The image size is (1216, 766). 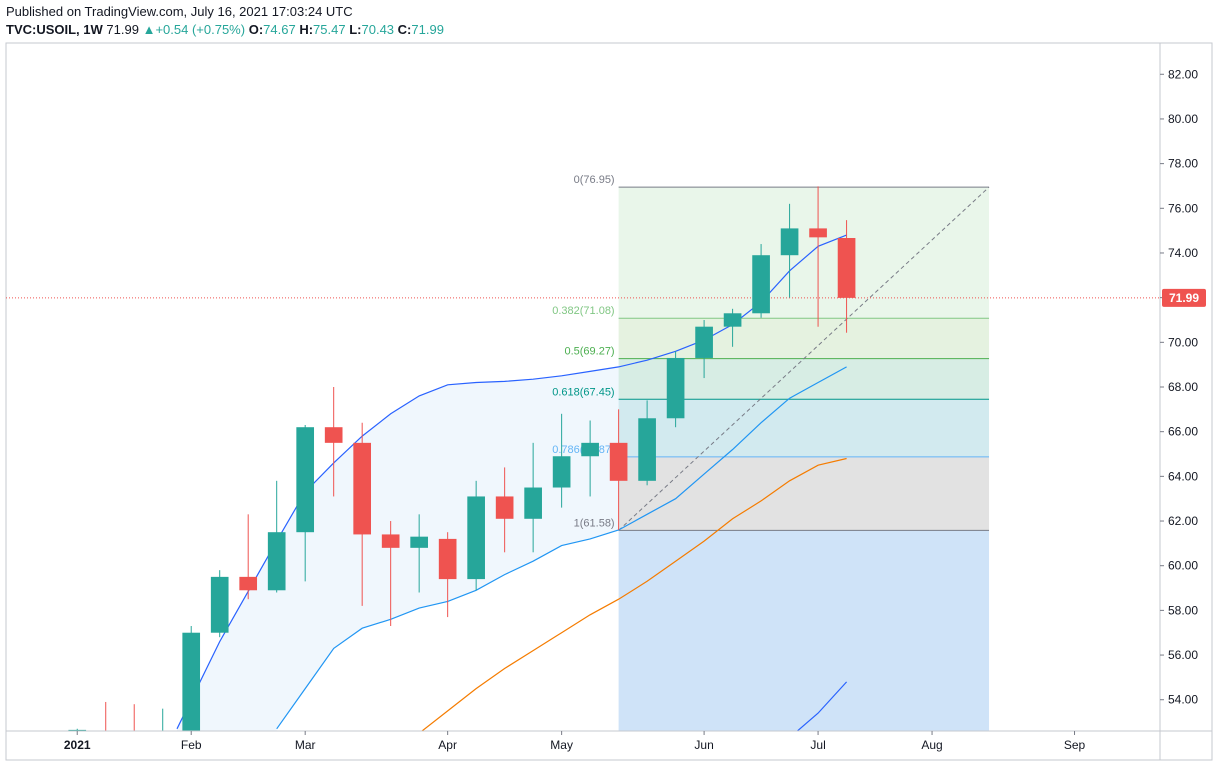 What do you see at coordinates (583, 311) in the screenshot?
I see `fib-level-label: 0.382(71.08)` at bounding box center [583, 311].